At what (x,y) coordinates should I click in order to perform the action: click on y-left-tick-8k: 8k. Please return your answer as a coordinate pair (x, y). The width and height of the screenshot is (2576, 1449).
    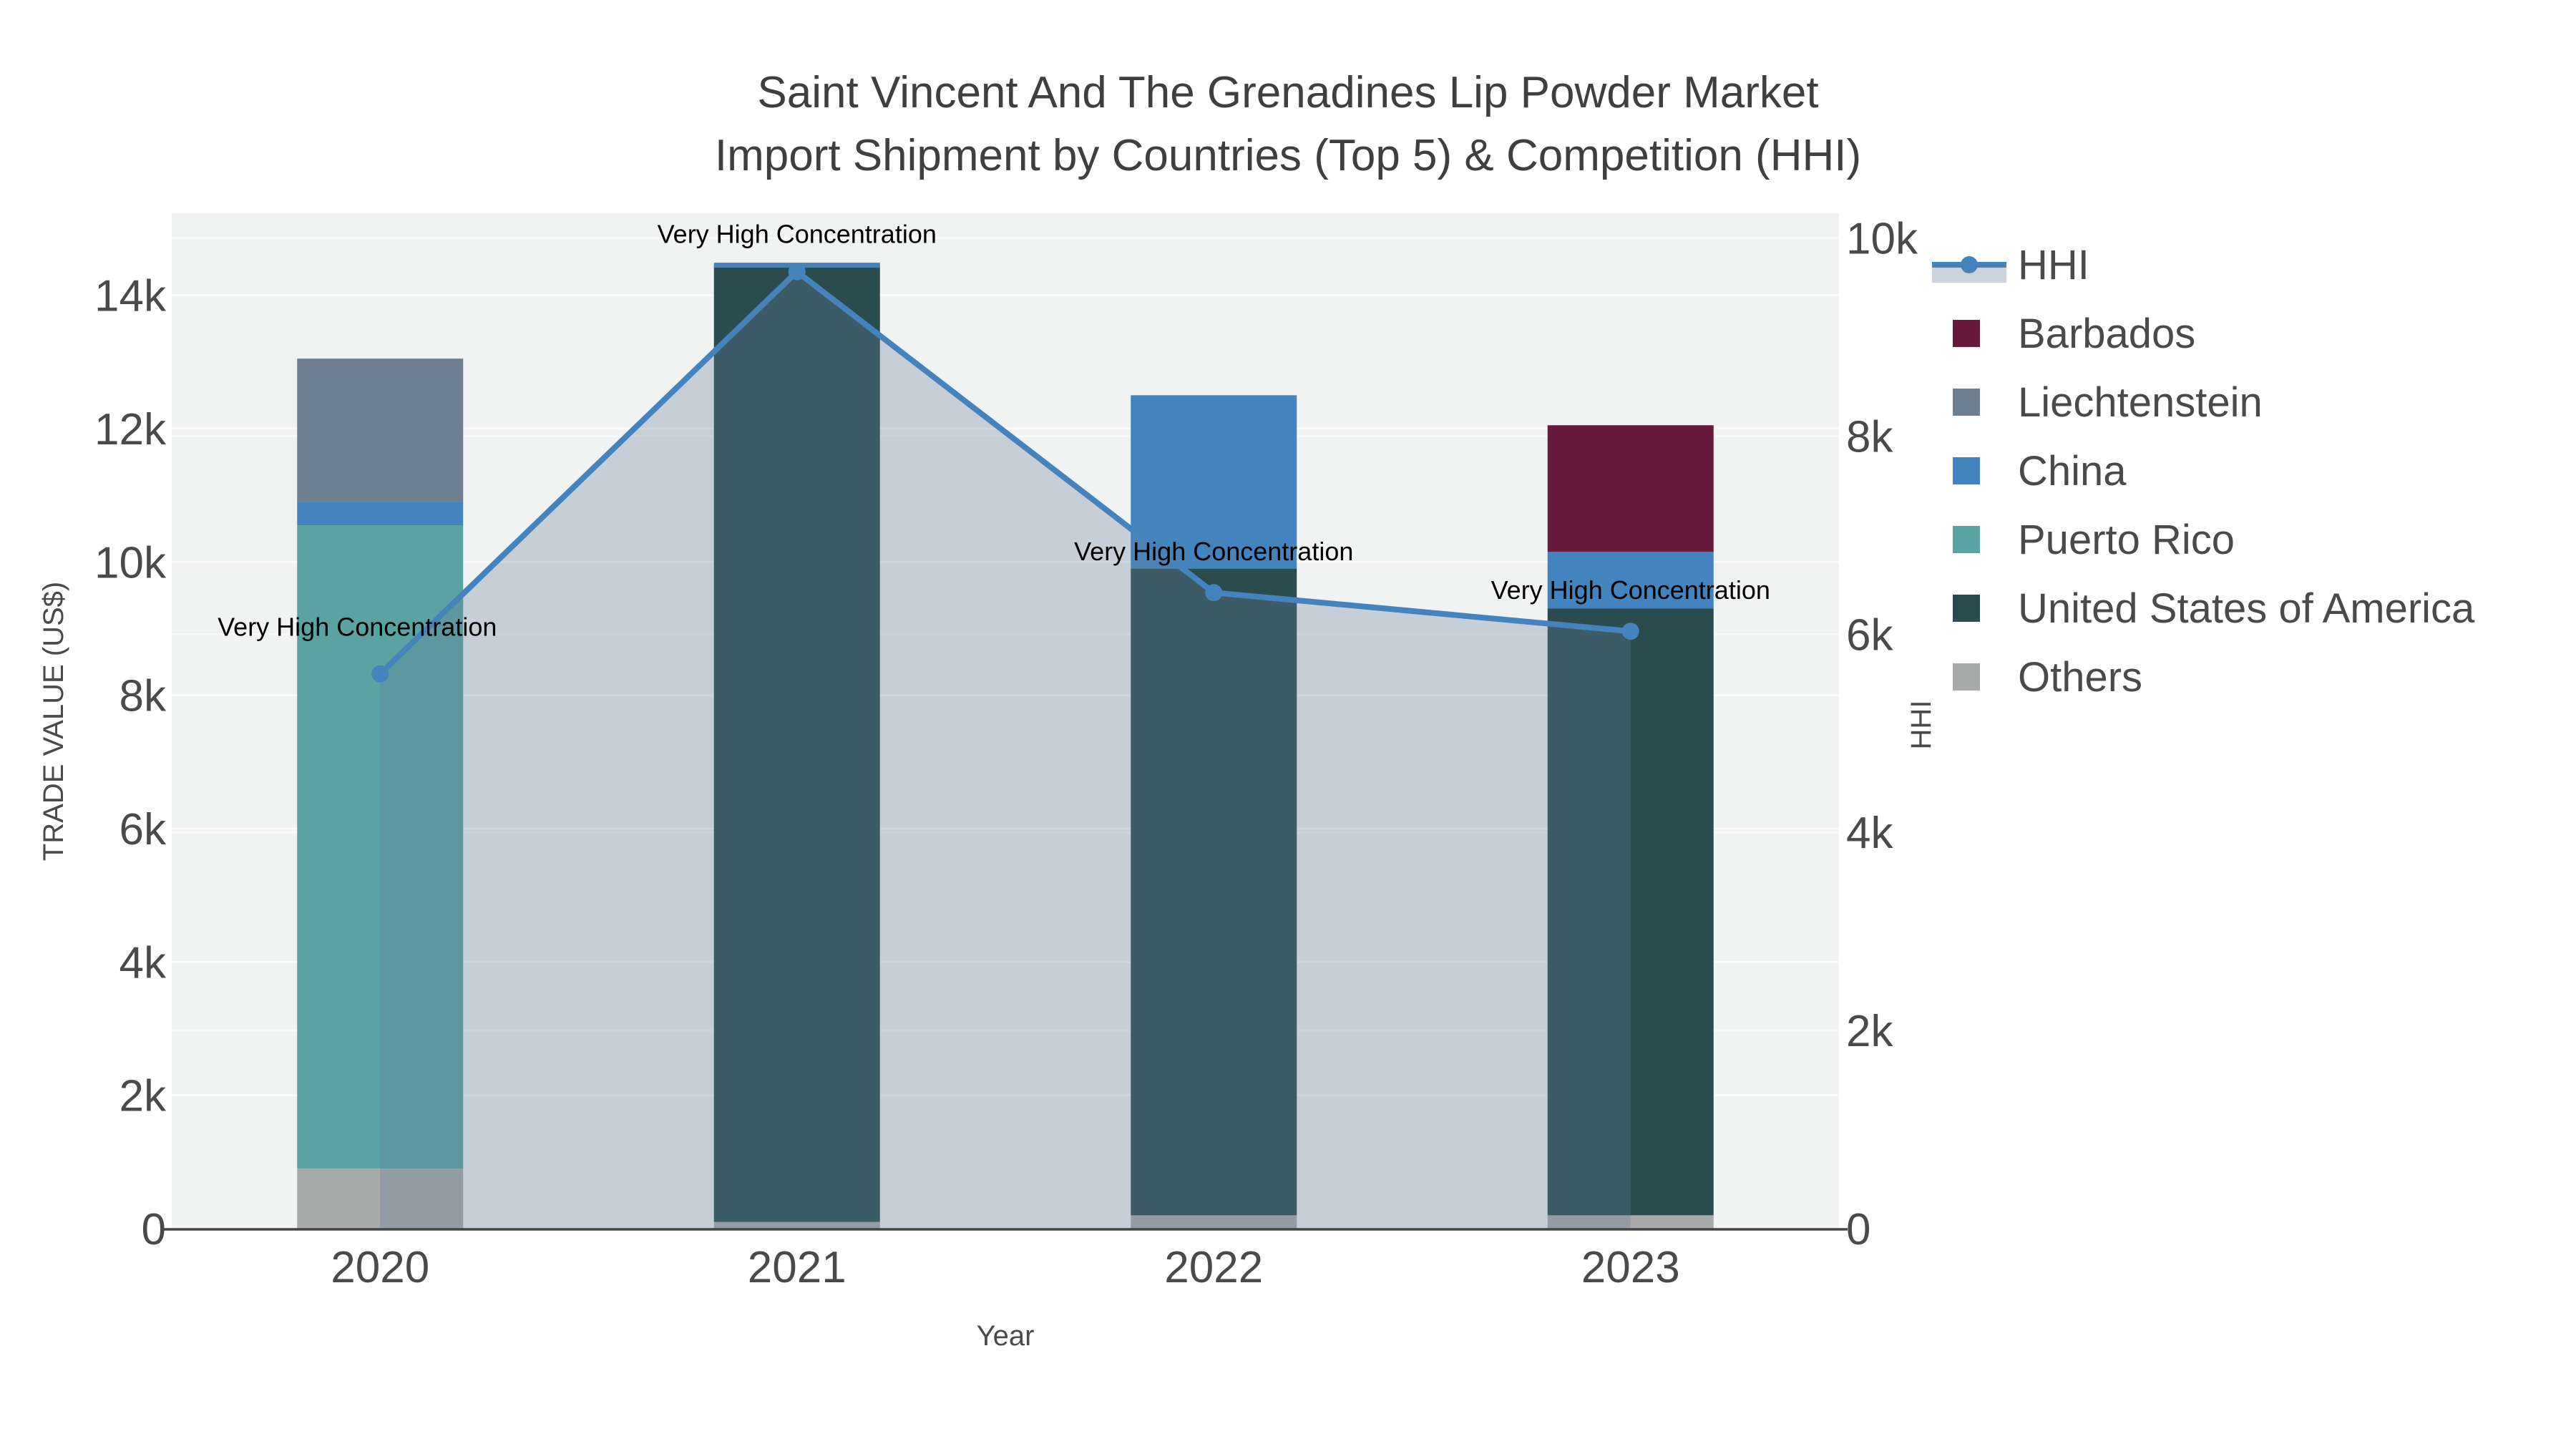
    Looking at the image, I should click on (143, 696).